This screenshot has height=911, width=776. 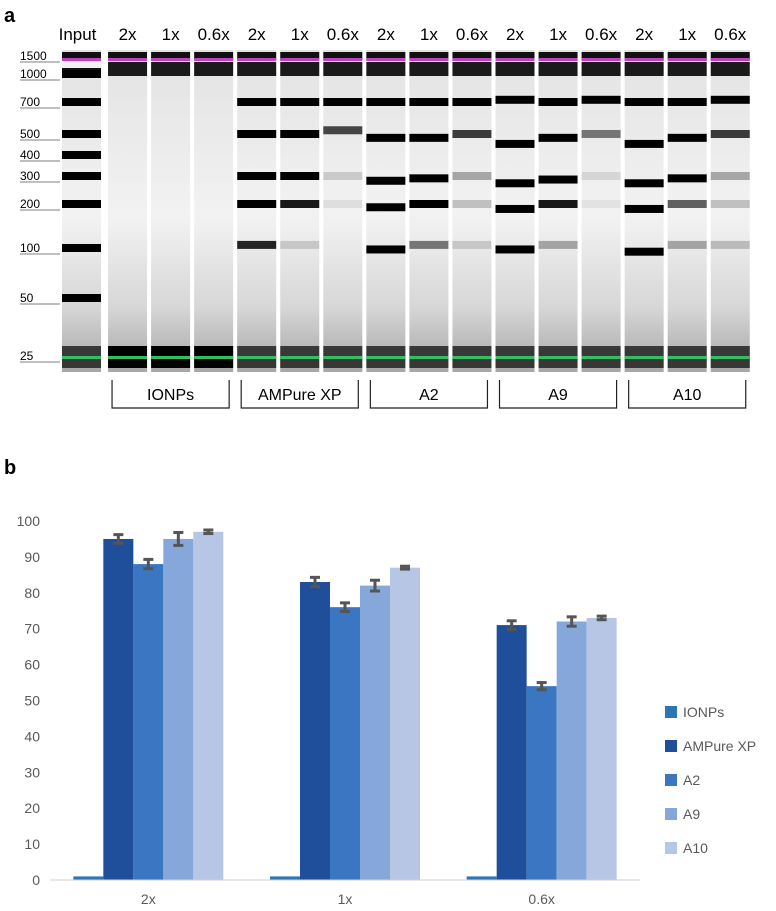 I want to click on group-label: AMPure XP, so click(x=300, y=395).